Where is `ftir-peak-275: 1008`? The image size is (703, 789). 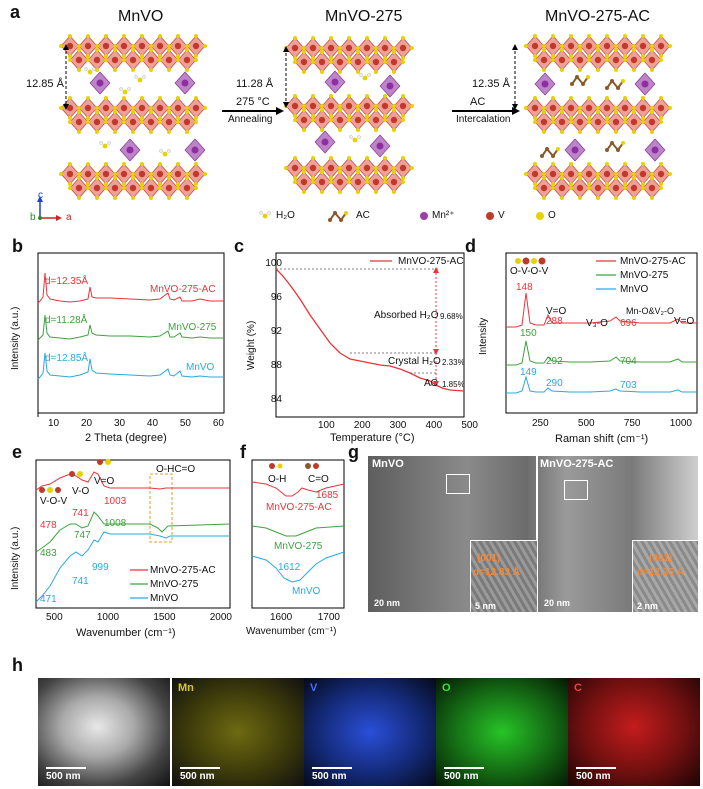 ftir-peak-275: 1008 is located at coordinates (115, 523).